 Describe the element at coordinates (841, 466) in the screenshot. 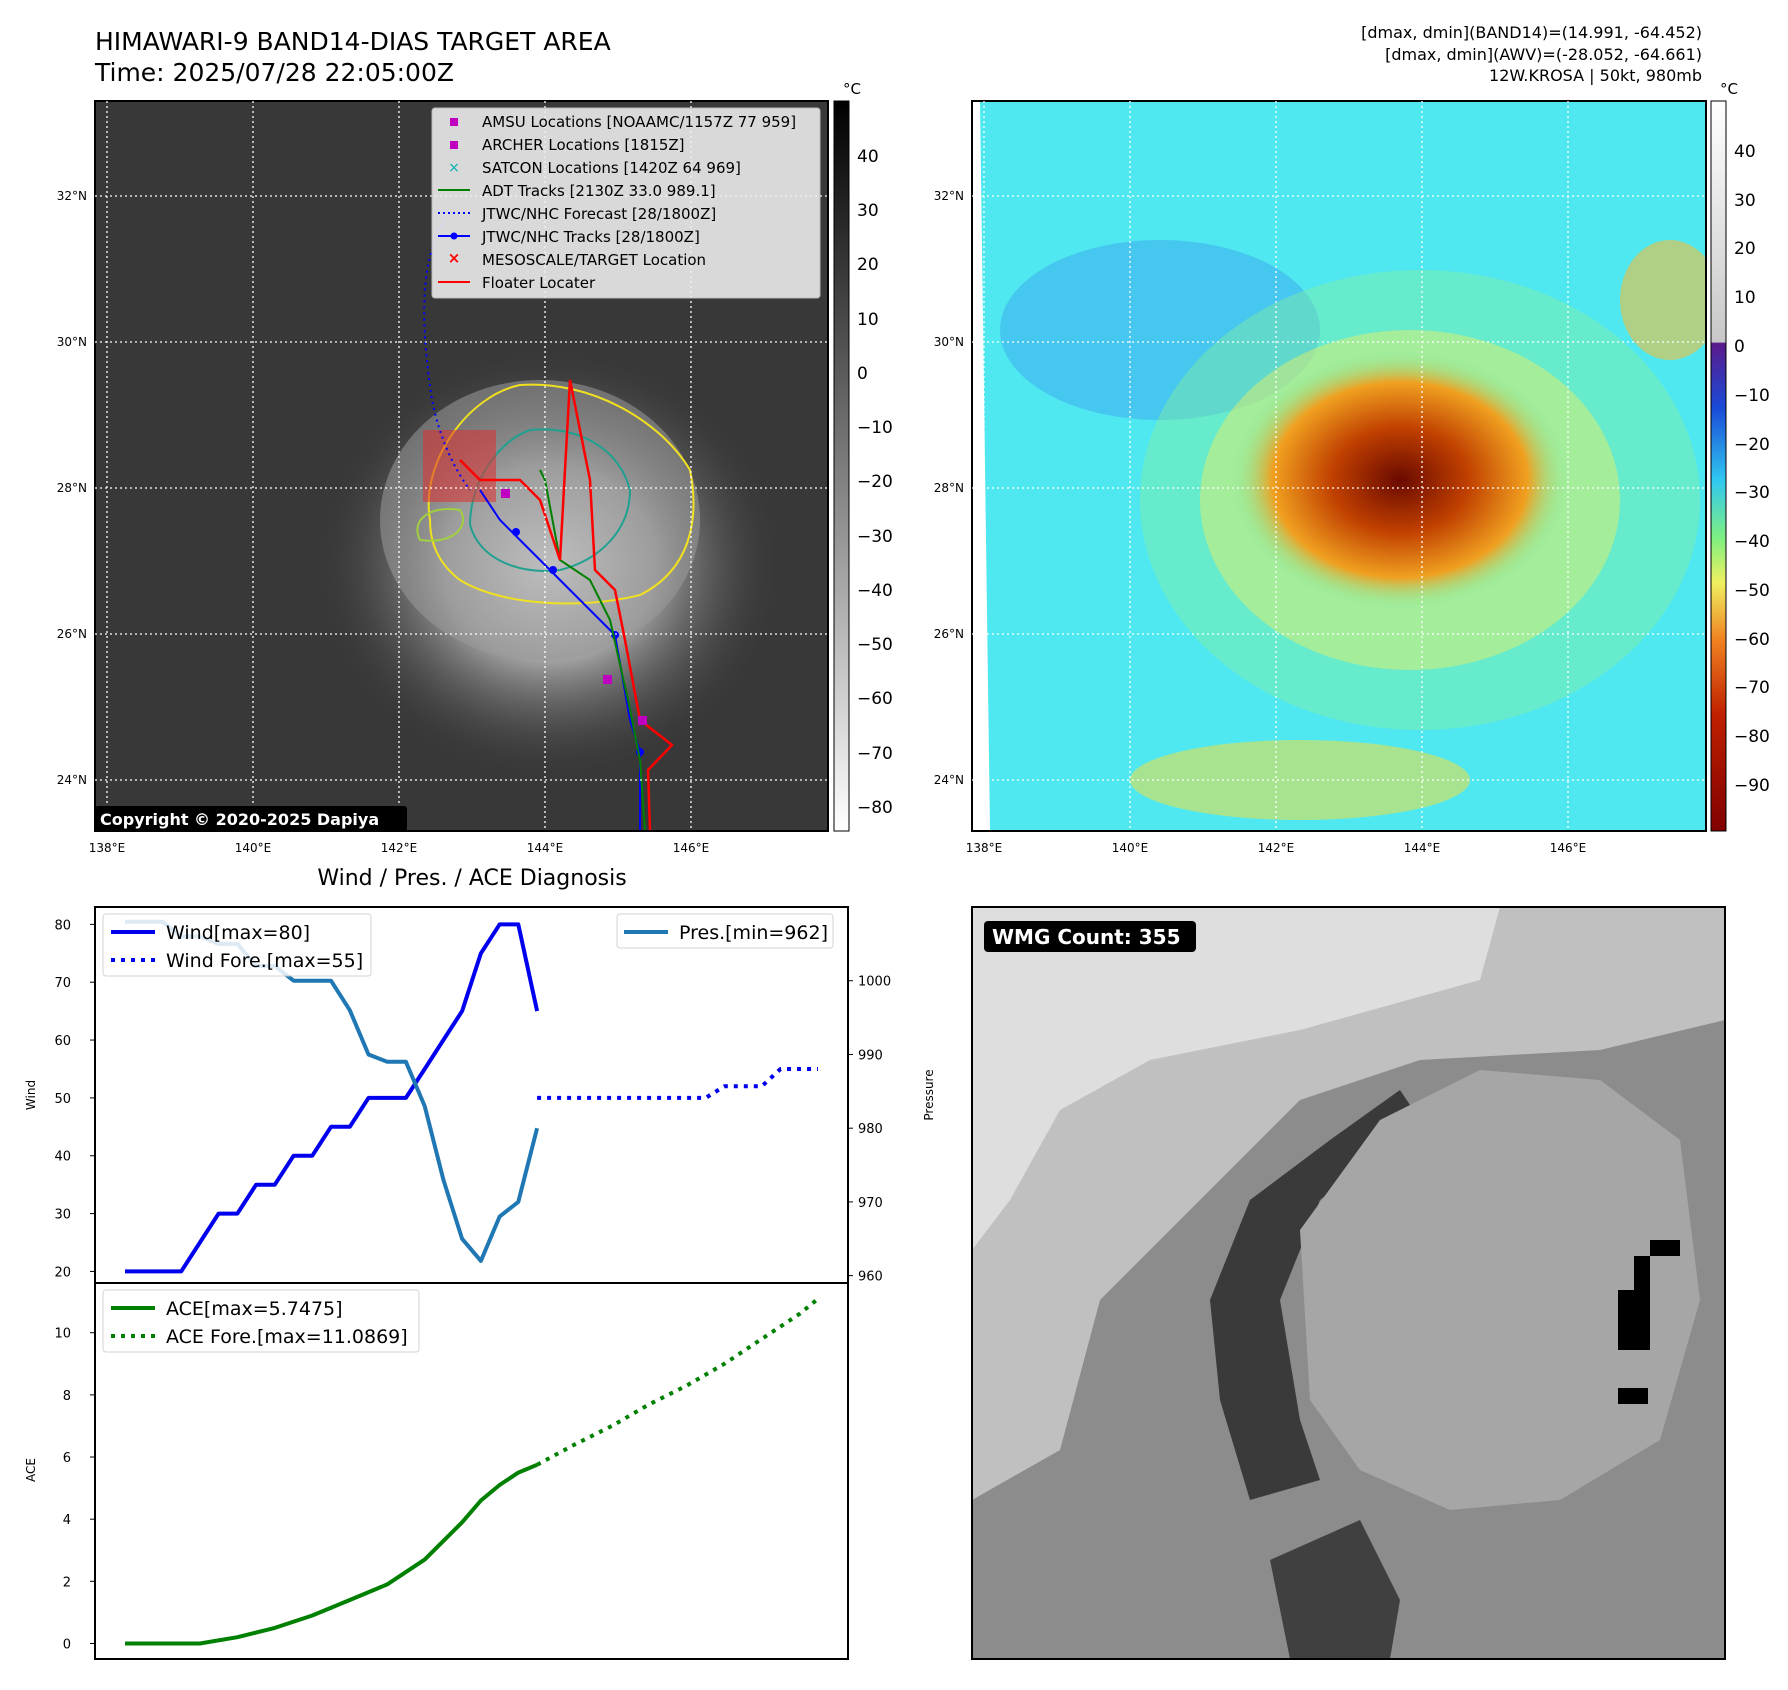

I see `colorbar-bw-bar` at that location.